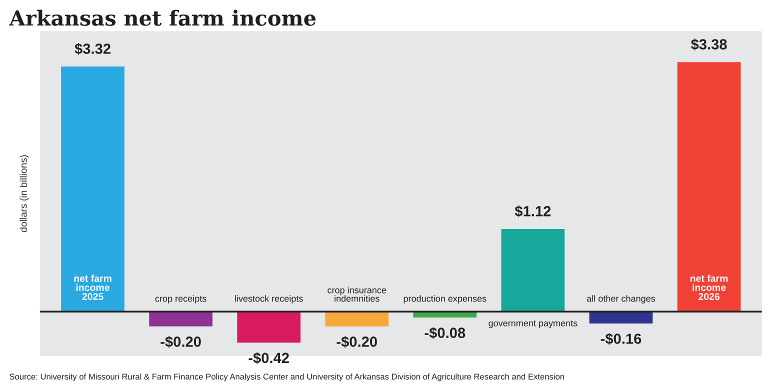  Describe the element at coordinates (162, 18) in the screenshot. I see `chart-title: Arkansas net farm income` at that location.